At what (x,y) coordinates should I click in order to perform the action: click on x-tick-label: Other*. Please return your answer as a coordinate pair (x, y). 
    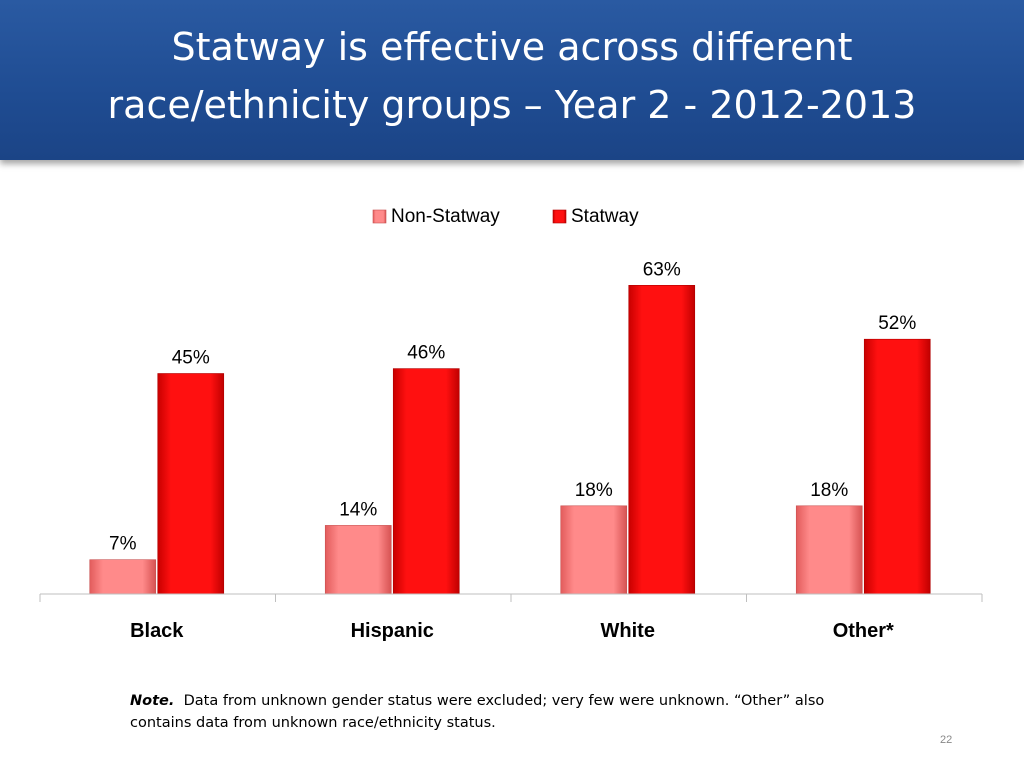
    Looking at the image, I should click on (863, 631).